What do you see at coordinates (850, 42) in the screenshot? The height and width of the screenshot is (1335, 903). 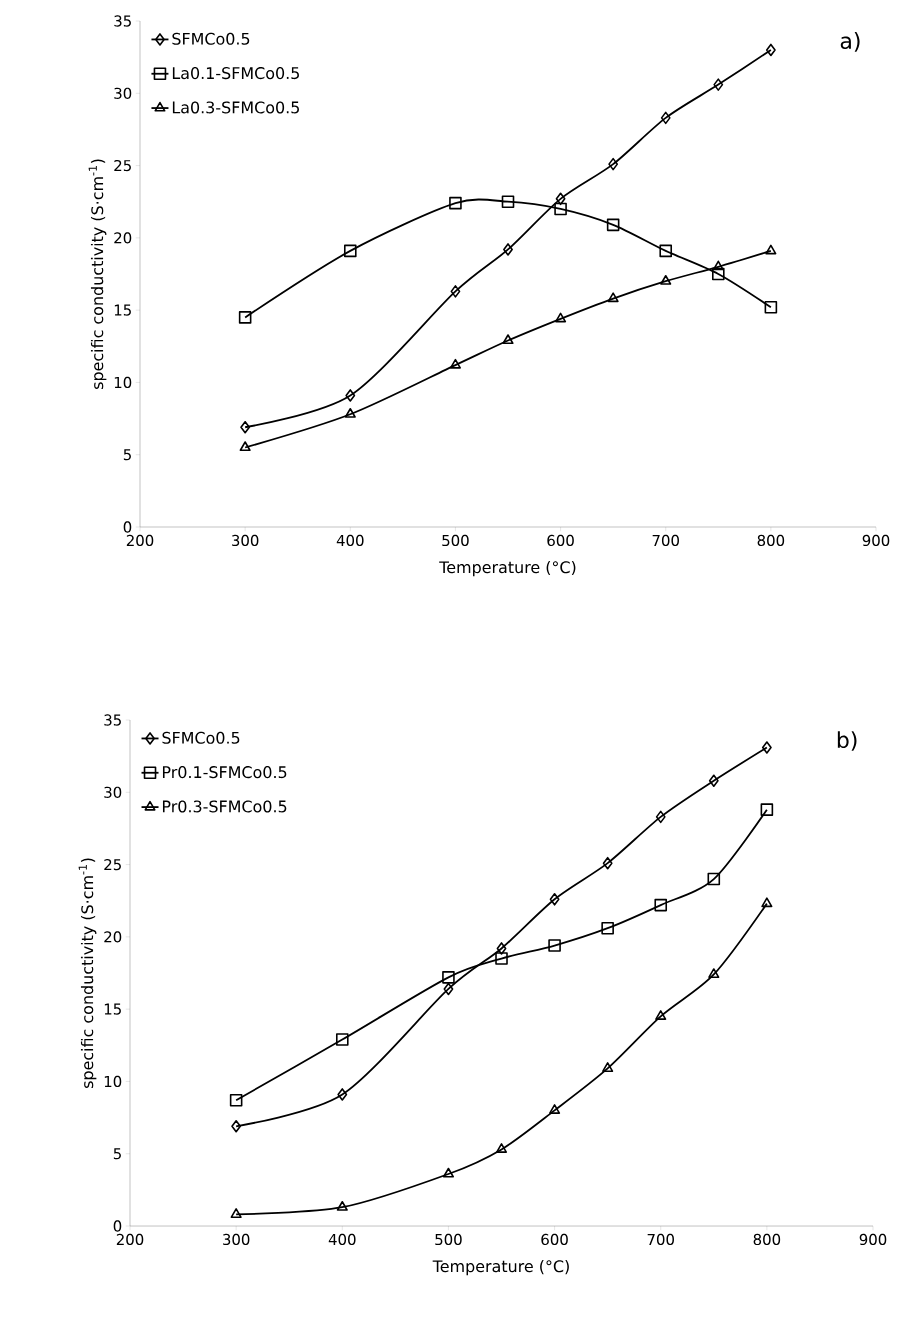 I see `annotation: a)` at bounding box center [850, 42].